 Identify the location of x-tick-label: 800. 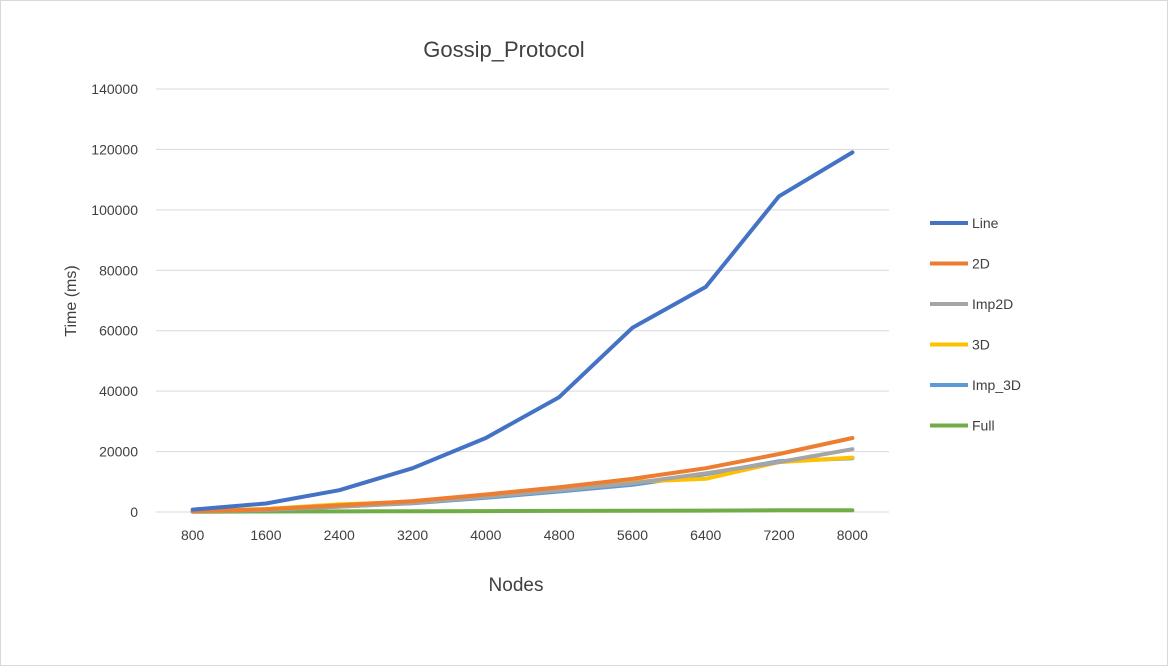
(193, 535).